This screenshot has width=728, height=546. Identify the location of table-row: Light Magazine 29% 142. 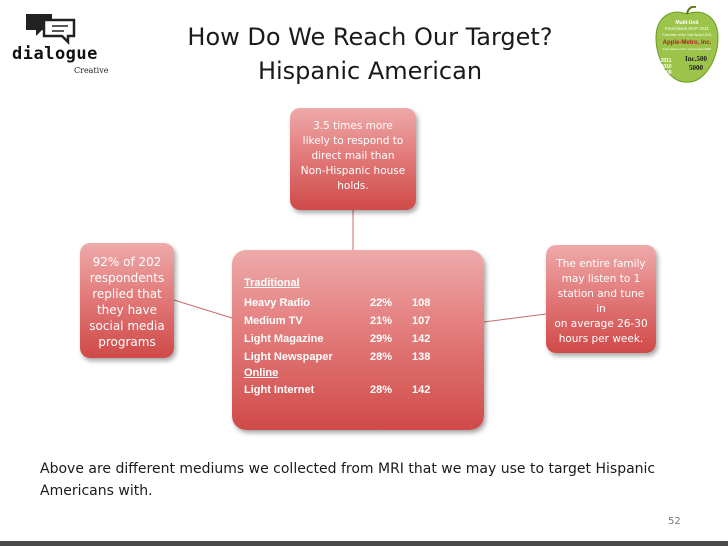
(364, 339).